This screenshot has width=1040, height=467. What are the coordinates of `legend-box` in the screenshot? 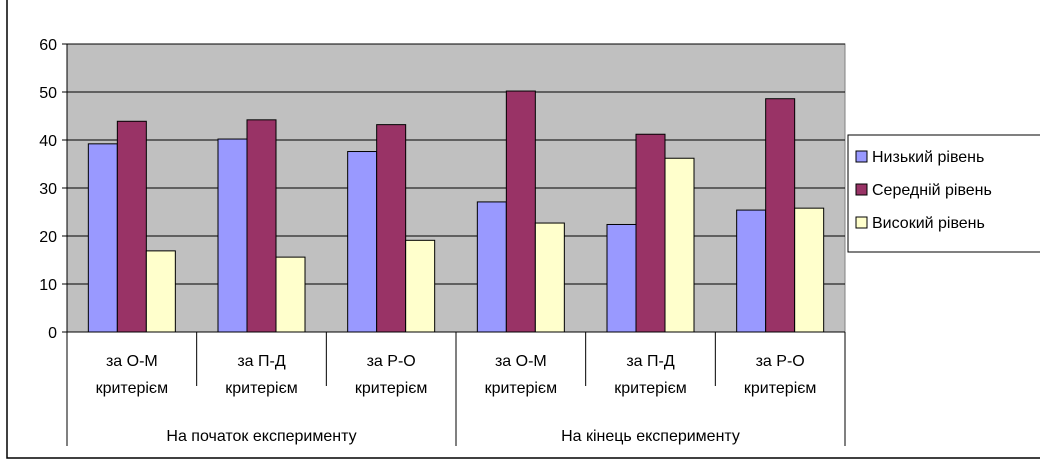 It's located at (943, 193).